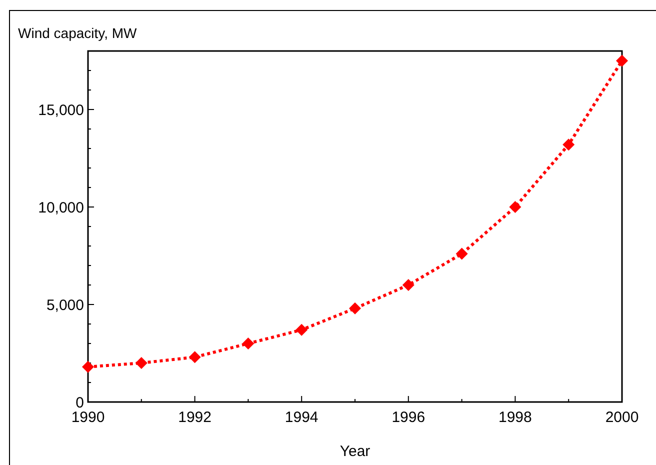 This screenshot has height=465, width=656. What do you see at coordinates (515, 417) in the screenshot?
I see `x-tick-label: 1998` at bounding box center [515, 417].